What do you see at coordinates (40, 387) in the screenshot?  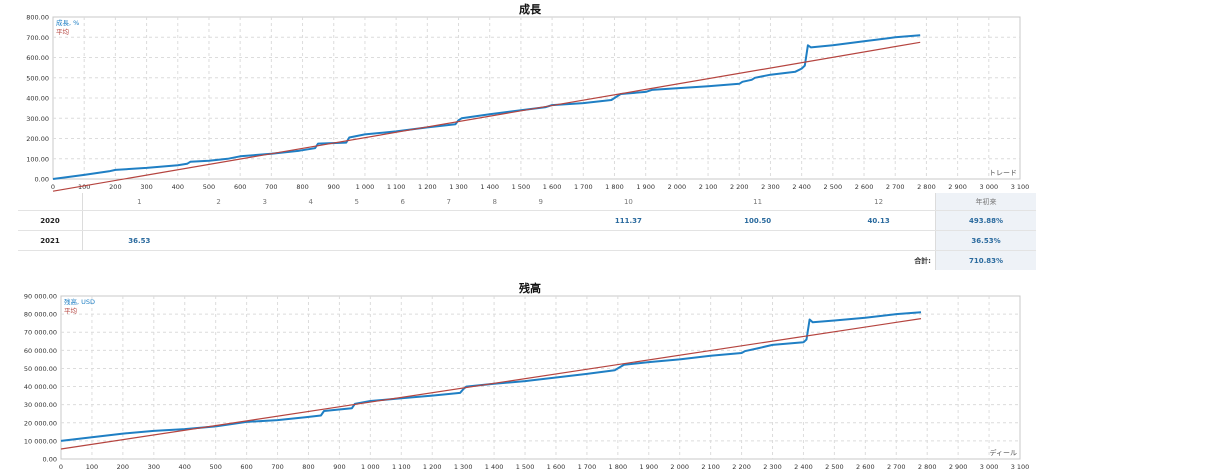 I see `y-tick-label: 40 000.00` at bounding box center [40, 387].